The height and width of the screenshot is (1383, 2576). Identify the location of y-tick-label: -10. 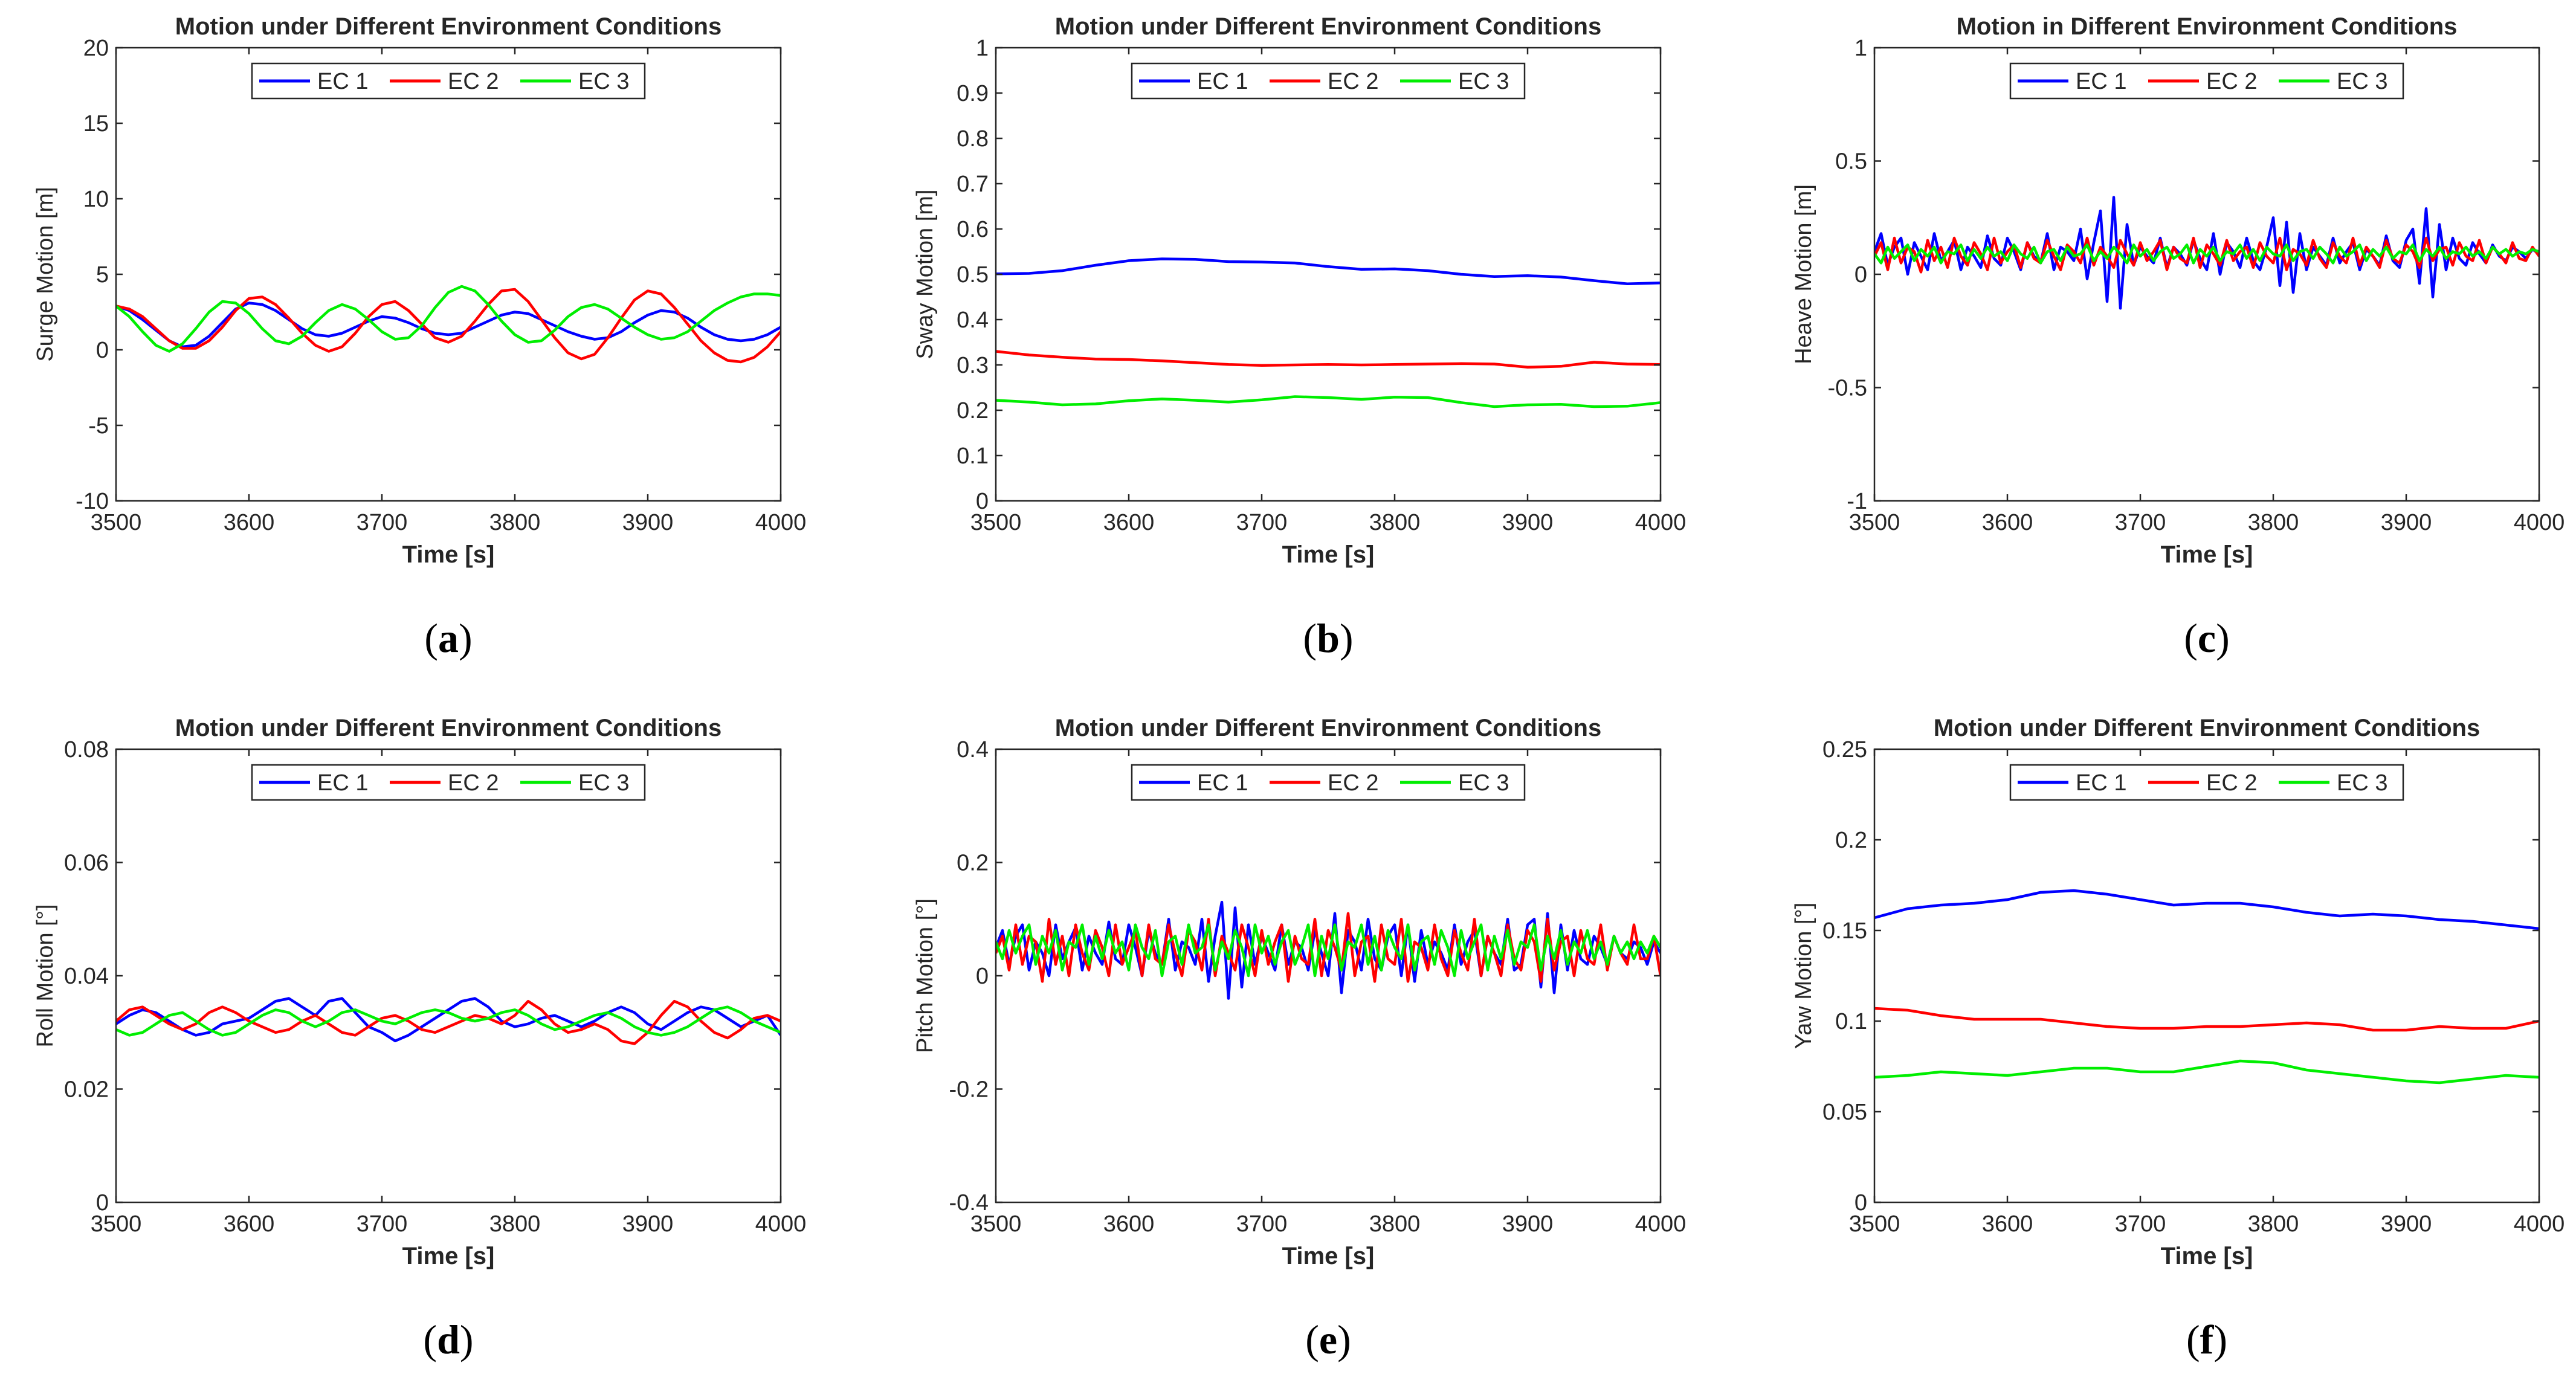
(92, 501).